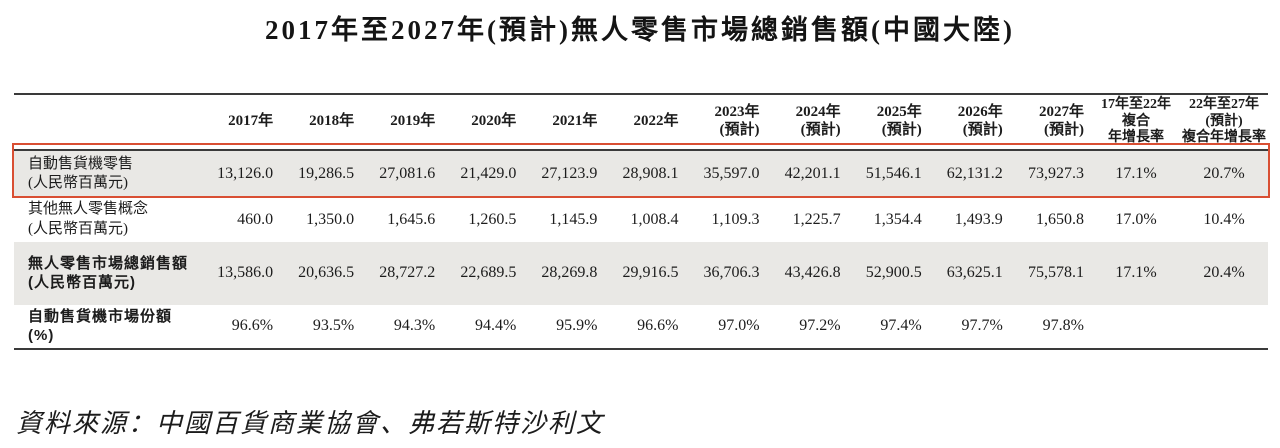  Describe the element at coordinates (565, 273) in the screenshot. I see `table-cell: 28,269.8` at that location.